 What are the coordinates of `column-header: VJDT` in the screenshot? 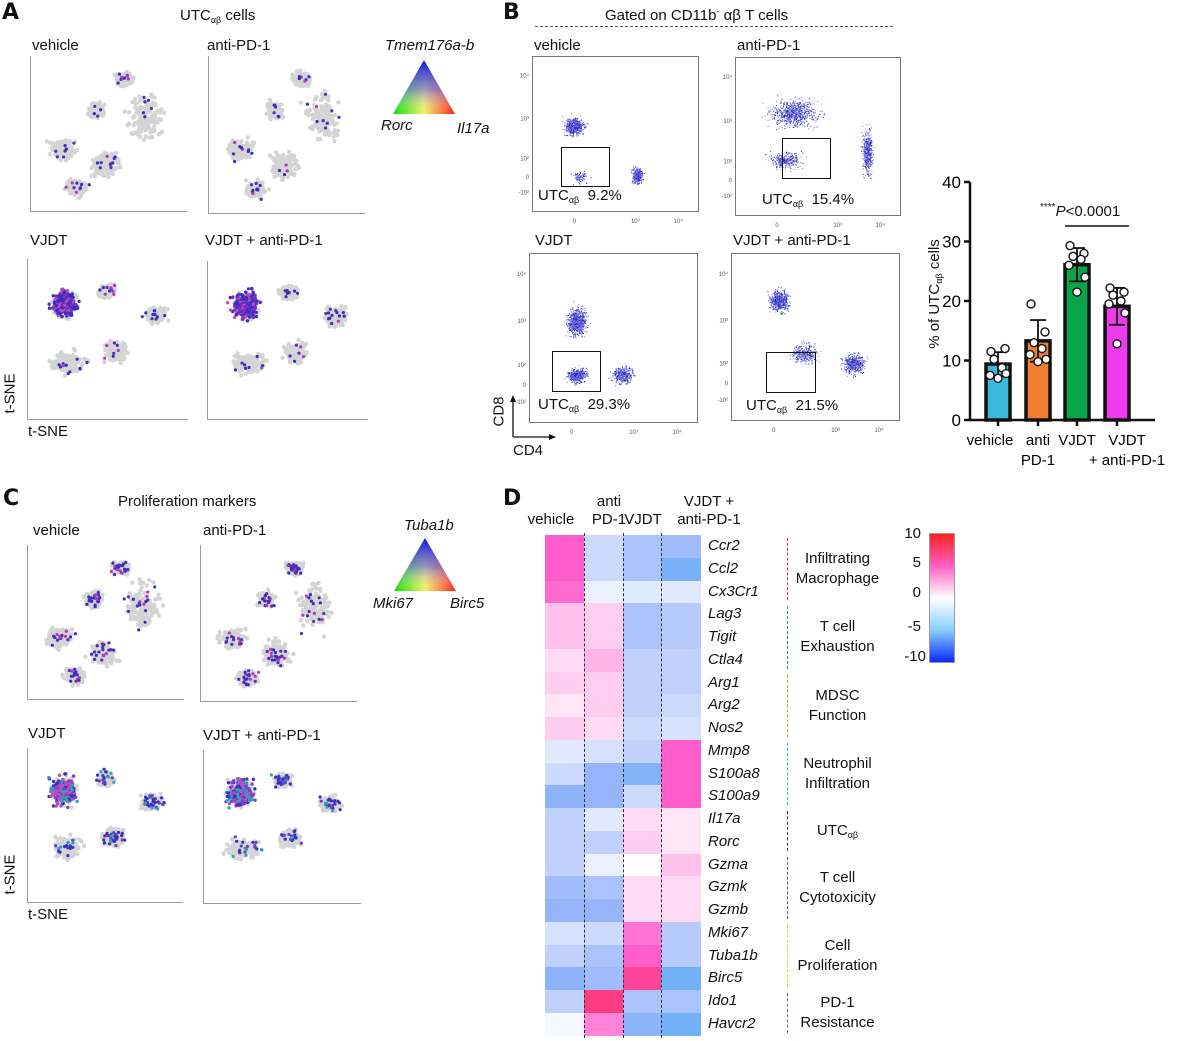 It's located at (643, 511).